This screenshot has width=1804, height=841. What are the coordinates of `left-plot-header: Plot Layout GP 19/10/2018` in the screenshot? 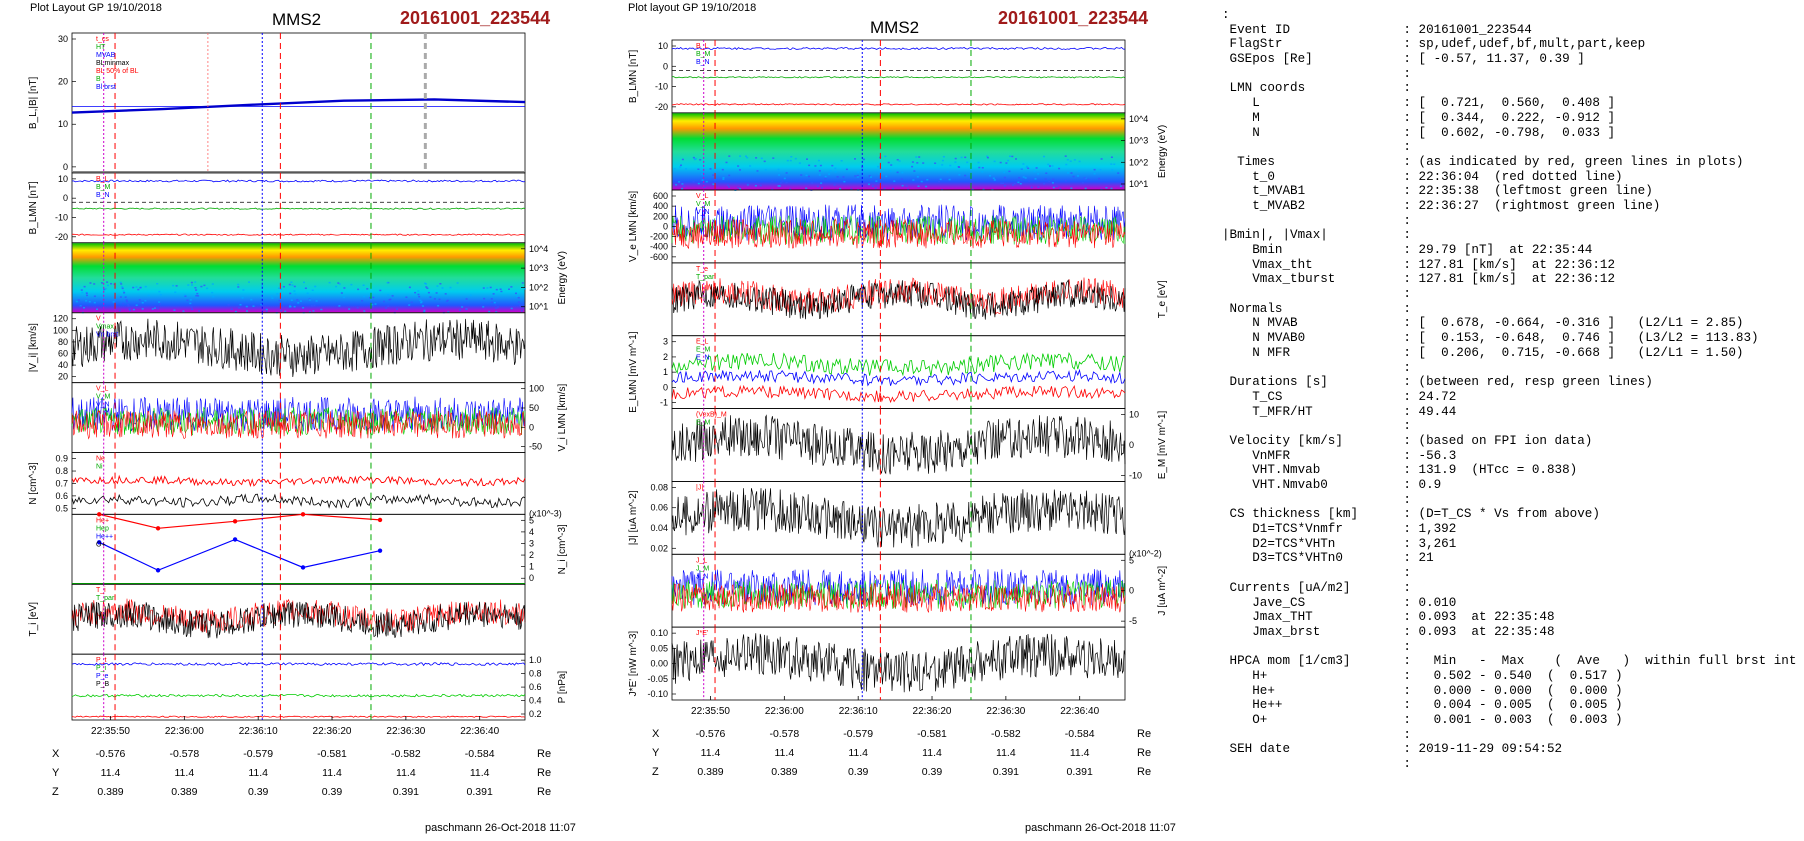 It's located at (96, 8).